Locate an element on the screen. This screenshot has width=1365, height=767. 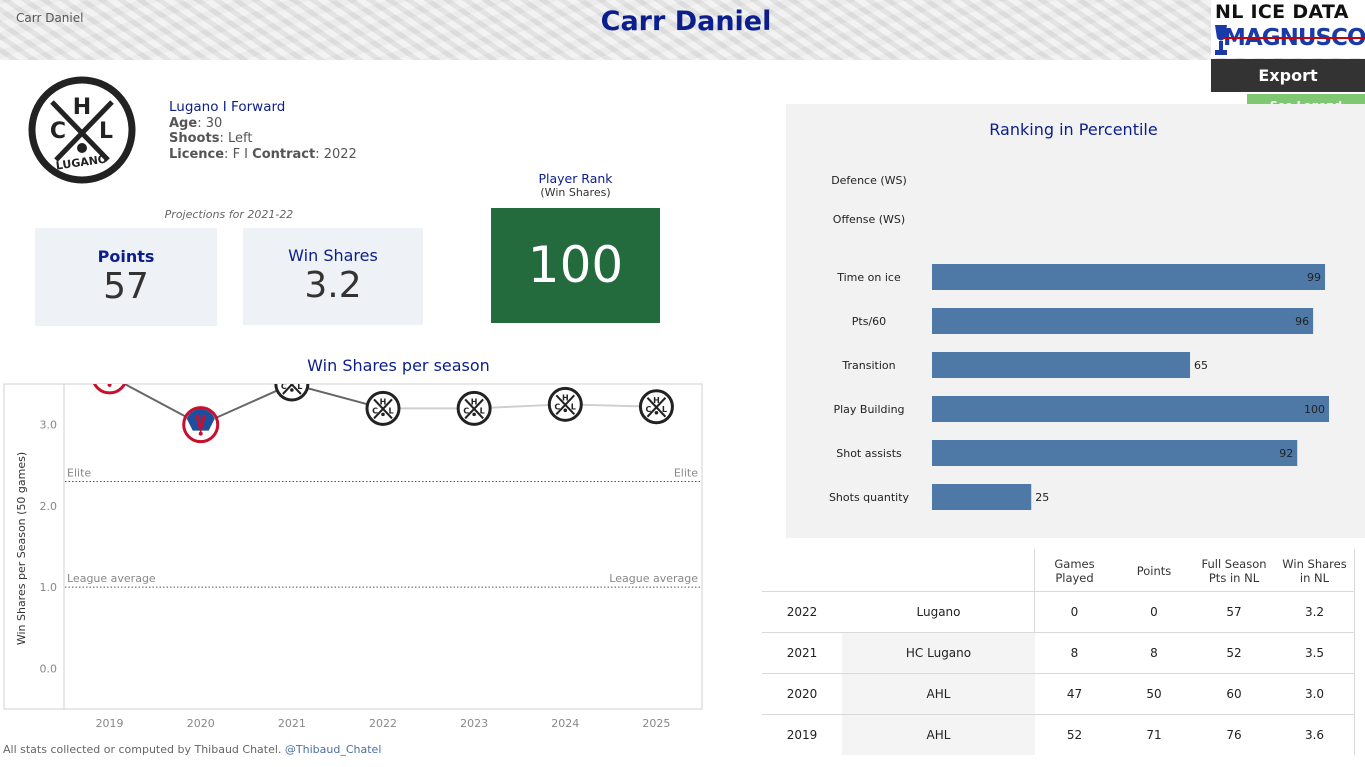
ranking-category-label: Transition is located at coordinates (868, 365).